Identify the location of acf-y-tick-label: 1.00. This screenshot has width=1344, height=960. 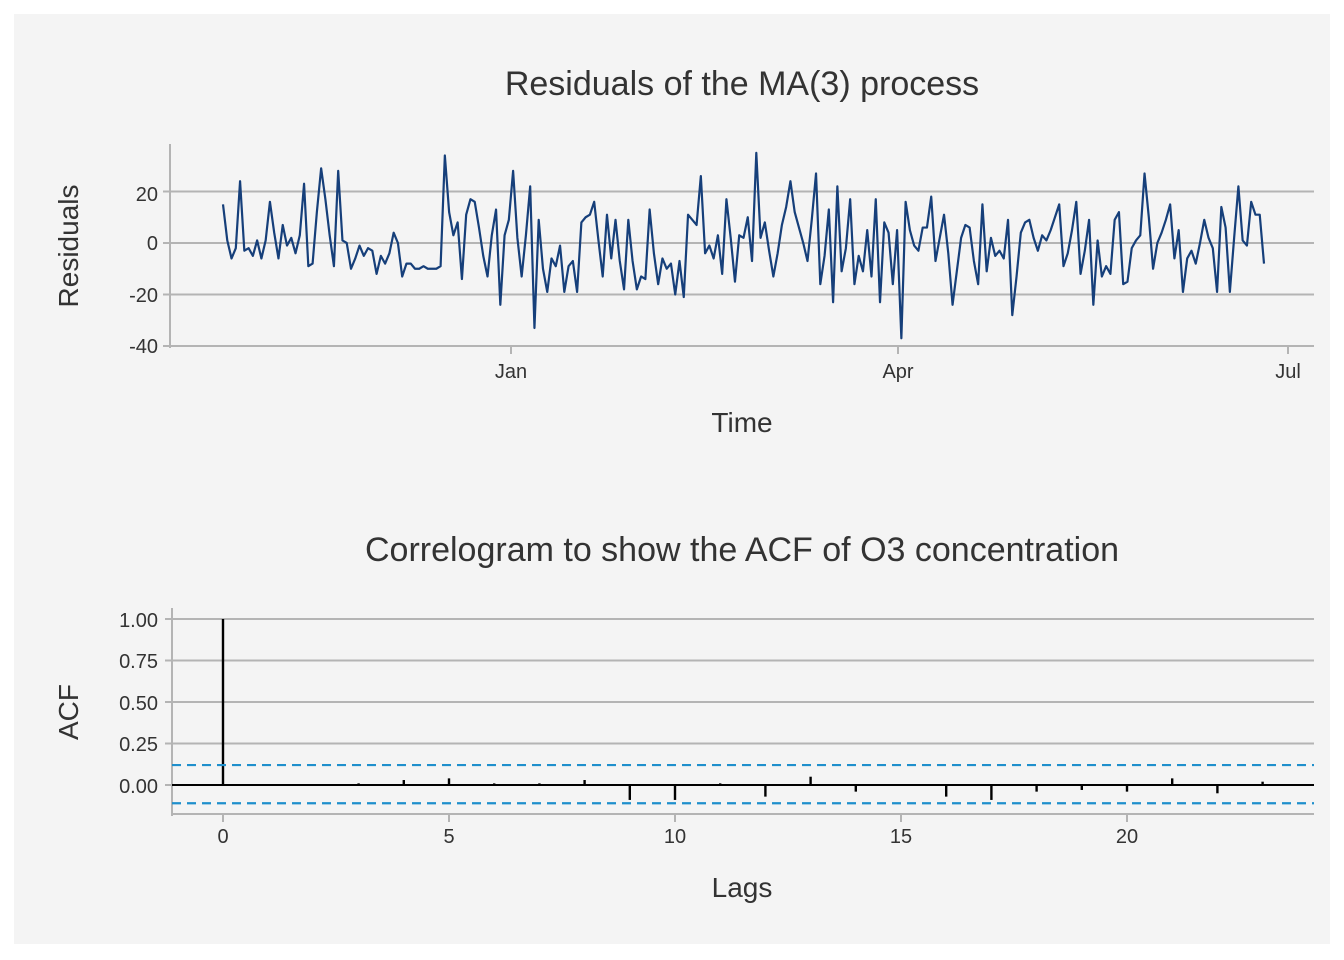
(138, 621).